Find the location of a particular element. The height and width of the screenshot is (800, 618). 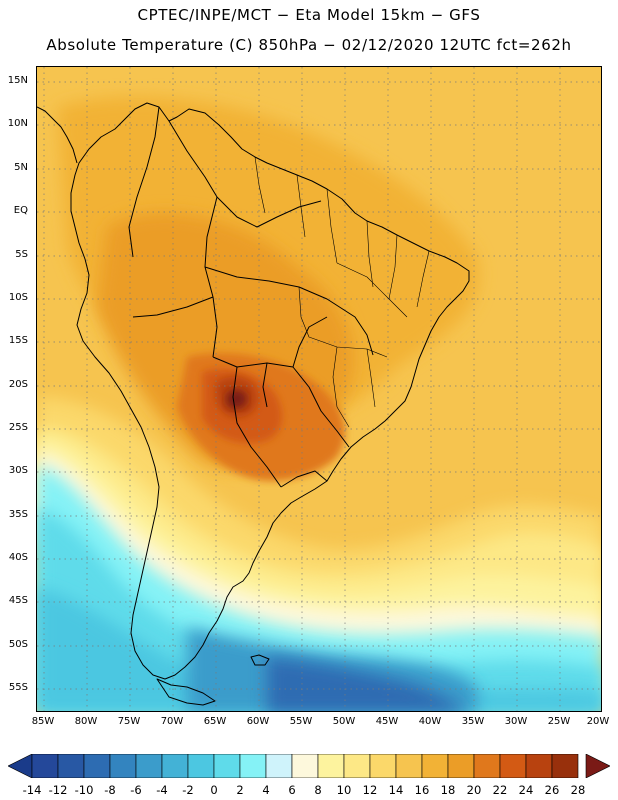

legend-under-arrow is located at coordinates (20, 766).